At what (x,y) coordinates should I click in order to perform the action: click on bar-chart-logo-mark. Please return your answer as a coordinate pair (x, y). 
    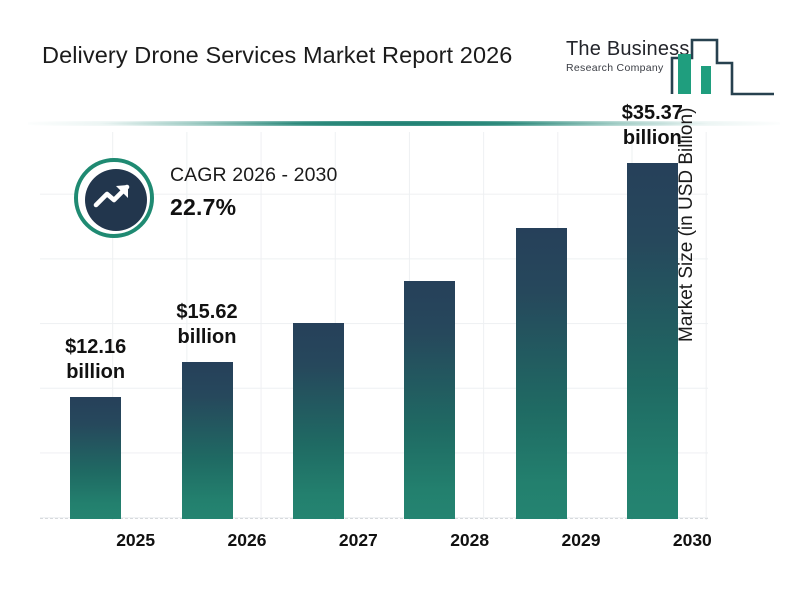
    Looking at the image, I should click on (722, 67).